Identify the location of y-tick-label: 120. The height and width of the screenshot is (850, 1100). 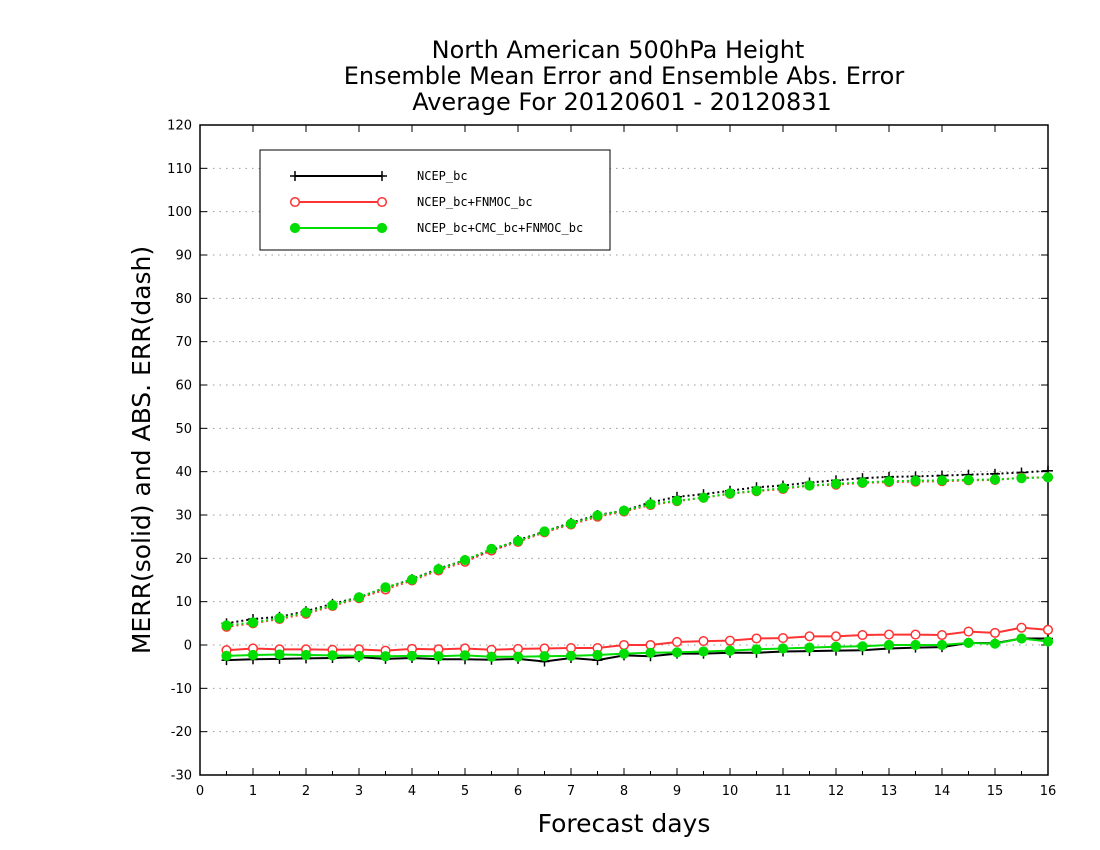
(179, 126).